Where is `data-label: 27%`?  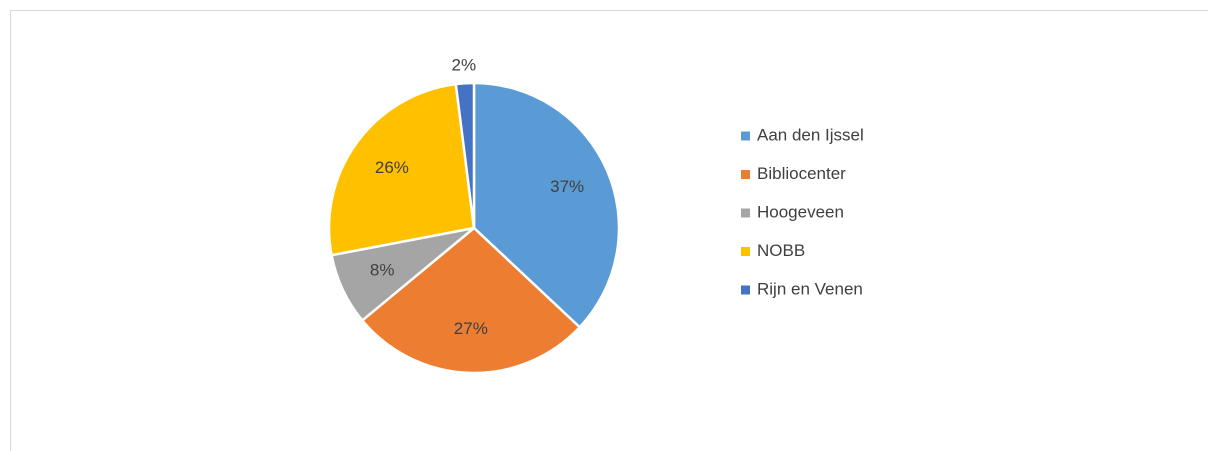 data-label: 27% is located at coordinates (471, 328).